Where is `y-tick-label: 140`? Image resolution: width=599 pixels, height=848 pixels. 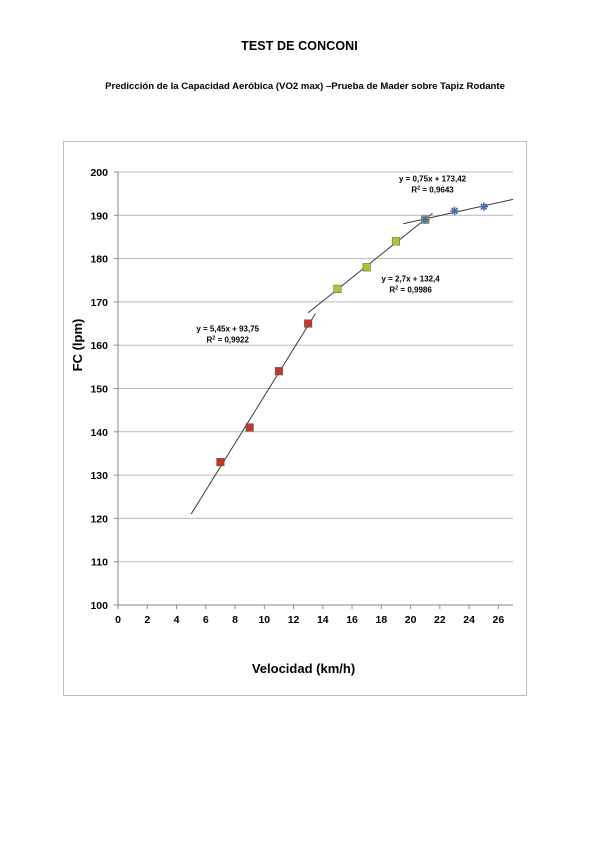 y-tick-label: 140 is located at coordinates (99, 433).